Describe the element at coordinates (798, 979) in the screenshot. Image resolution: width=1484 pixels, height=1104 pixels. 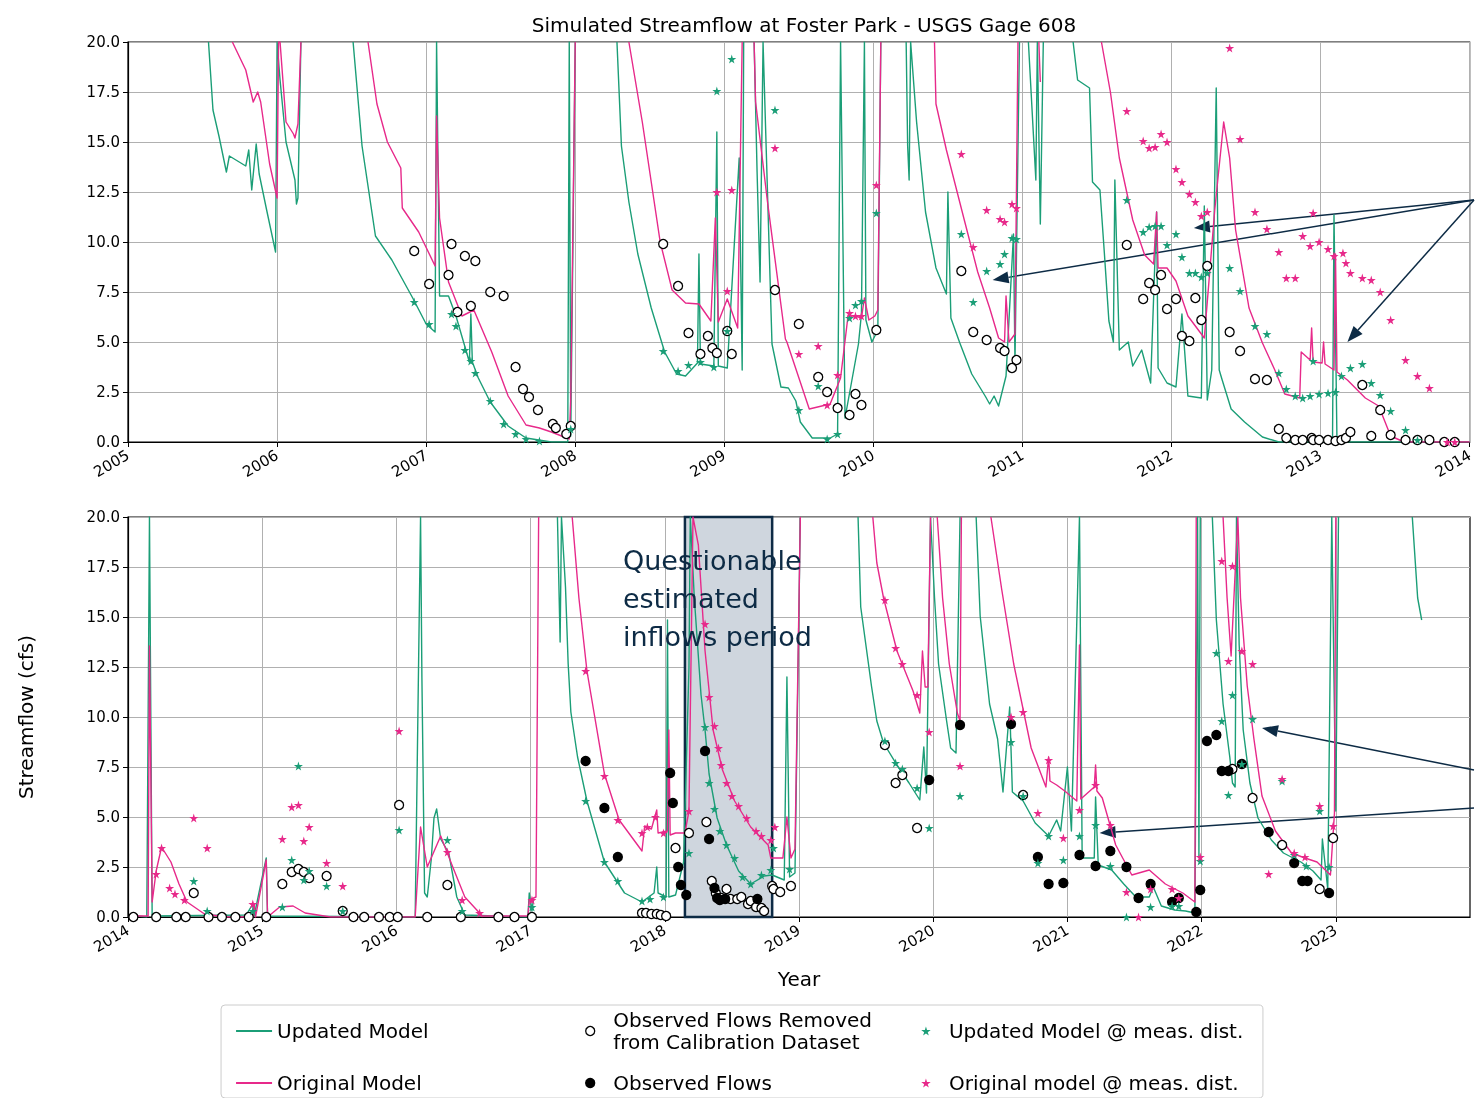
I see `x-axis-title: Year` at that location.